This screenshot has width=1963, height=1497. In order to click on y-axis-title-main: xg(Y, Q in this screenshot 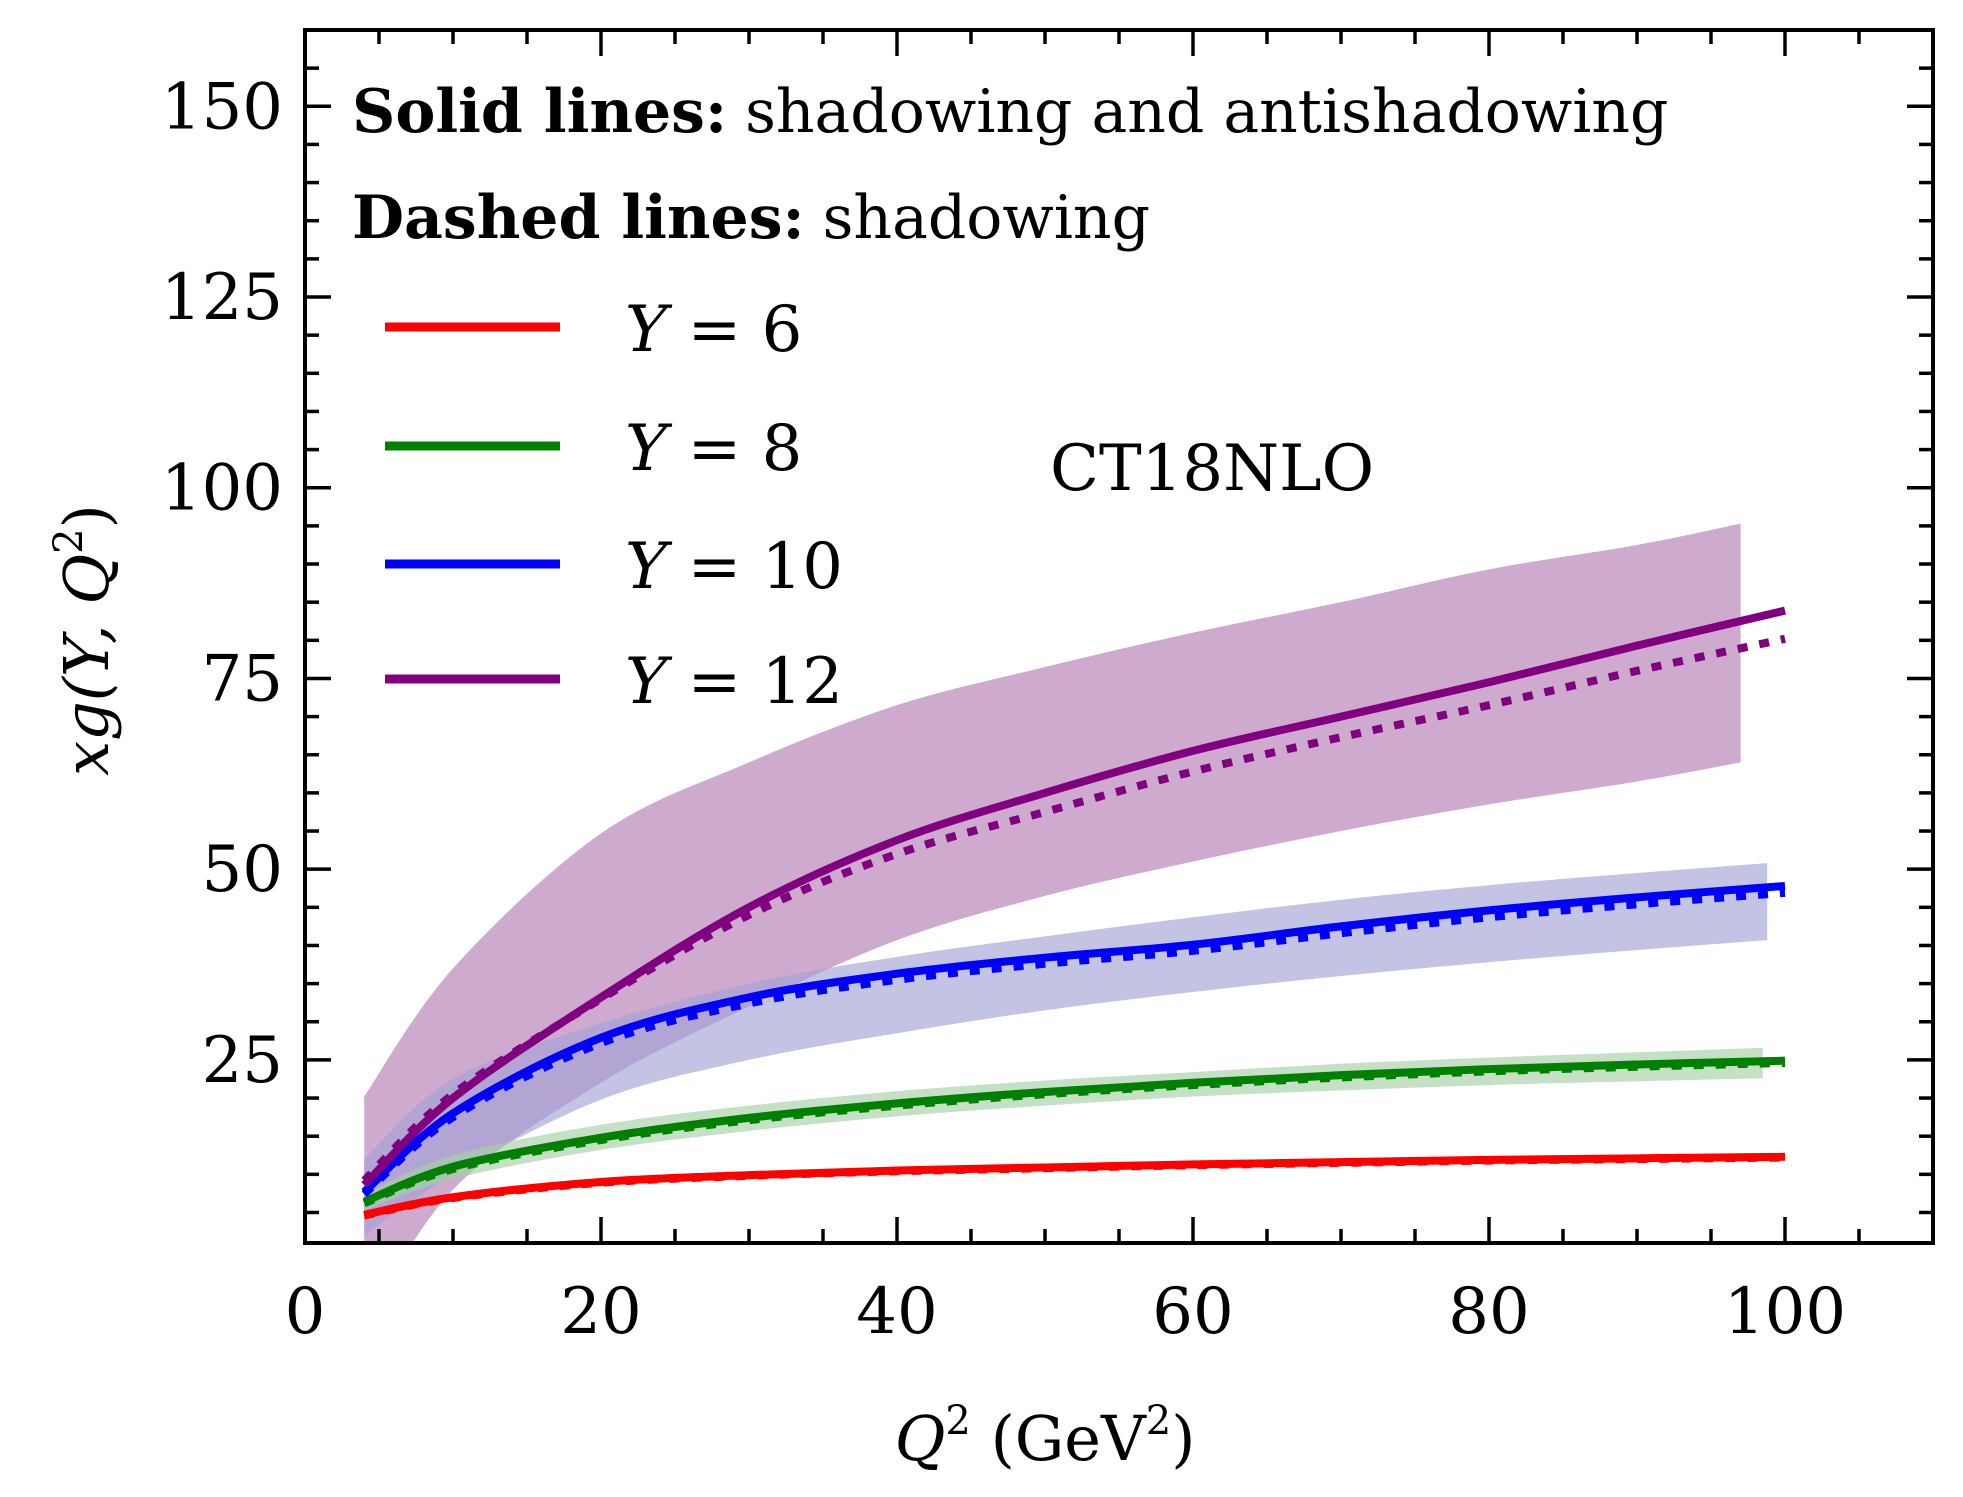, I will do `click(86, 665)`.